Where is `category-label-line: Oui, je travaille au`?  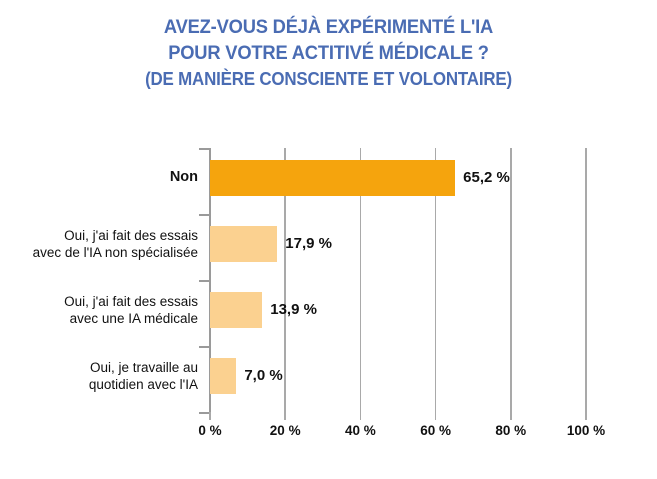
category-label-line: Oui, je travaille au is located at coordinates (143, 367).